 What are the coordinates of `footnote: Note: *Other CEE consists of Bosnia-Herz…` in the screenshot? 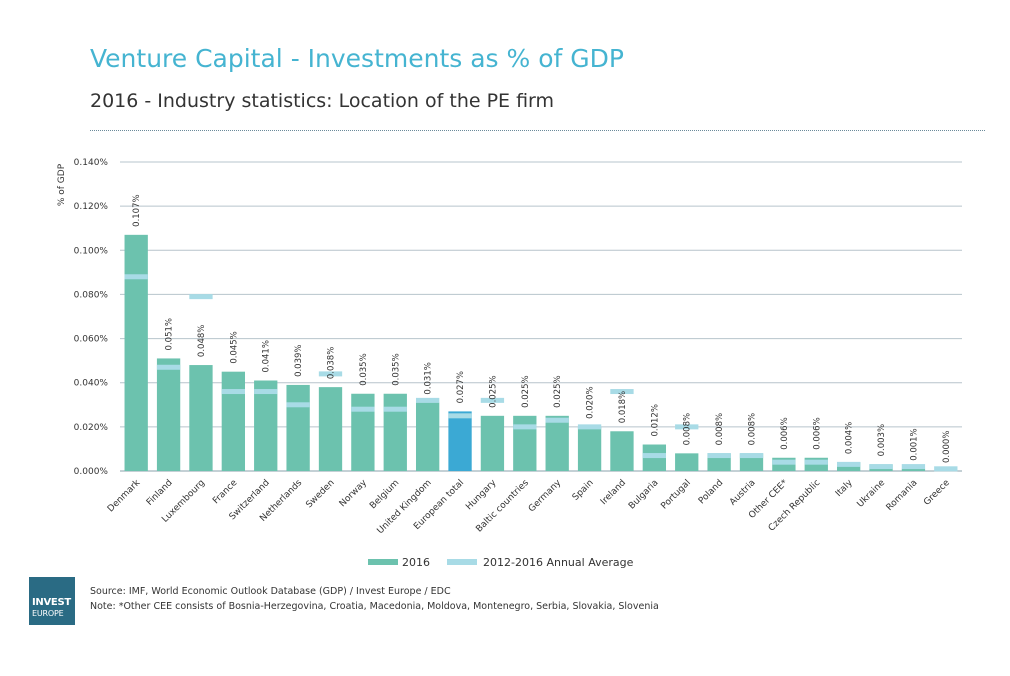 It's located at (374, 606).